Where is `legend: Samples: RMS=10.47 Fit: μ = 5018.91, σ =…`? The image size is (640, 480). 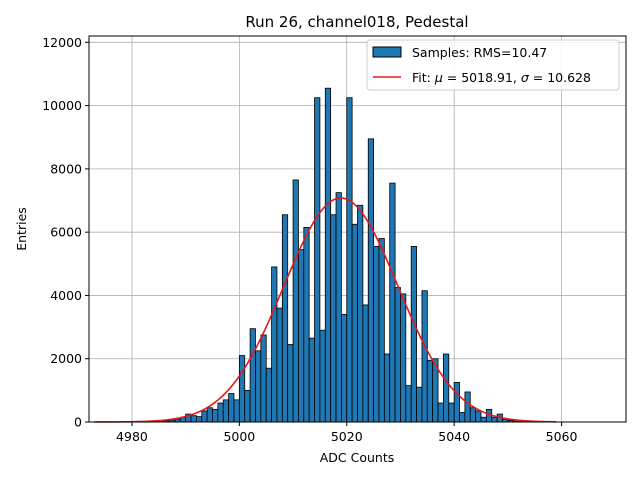 legend: Samples: RMS=10.47 Fit: μ = 5018.91, σ =… is located at coordinates (493, 65).